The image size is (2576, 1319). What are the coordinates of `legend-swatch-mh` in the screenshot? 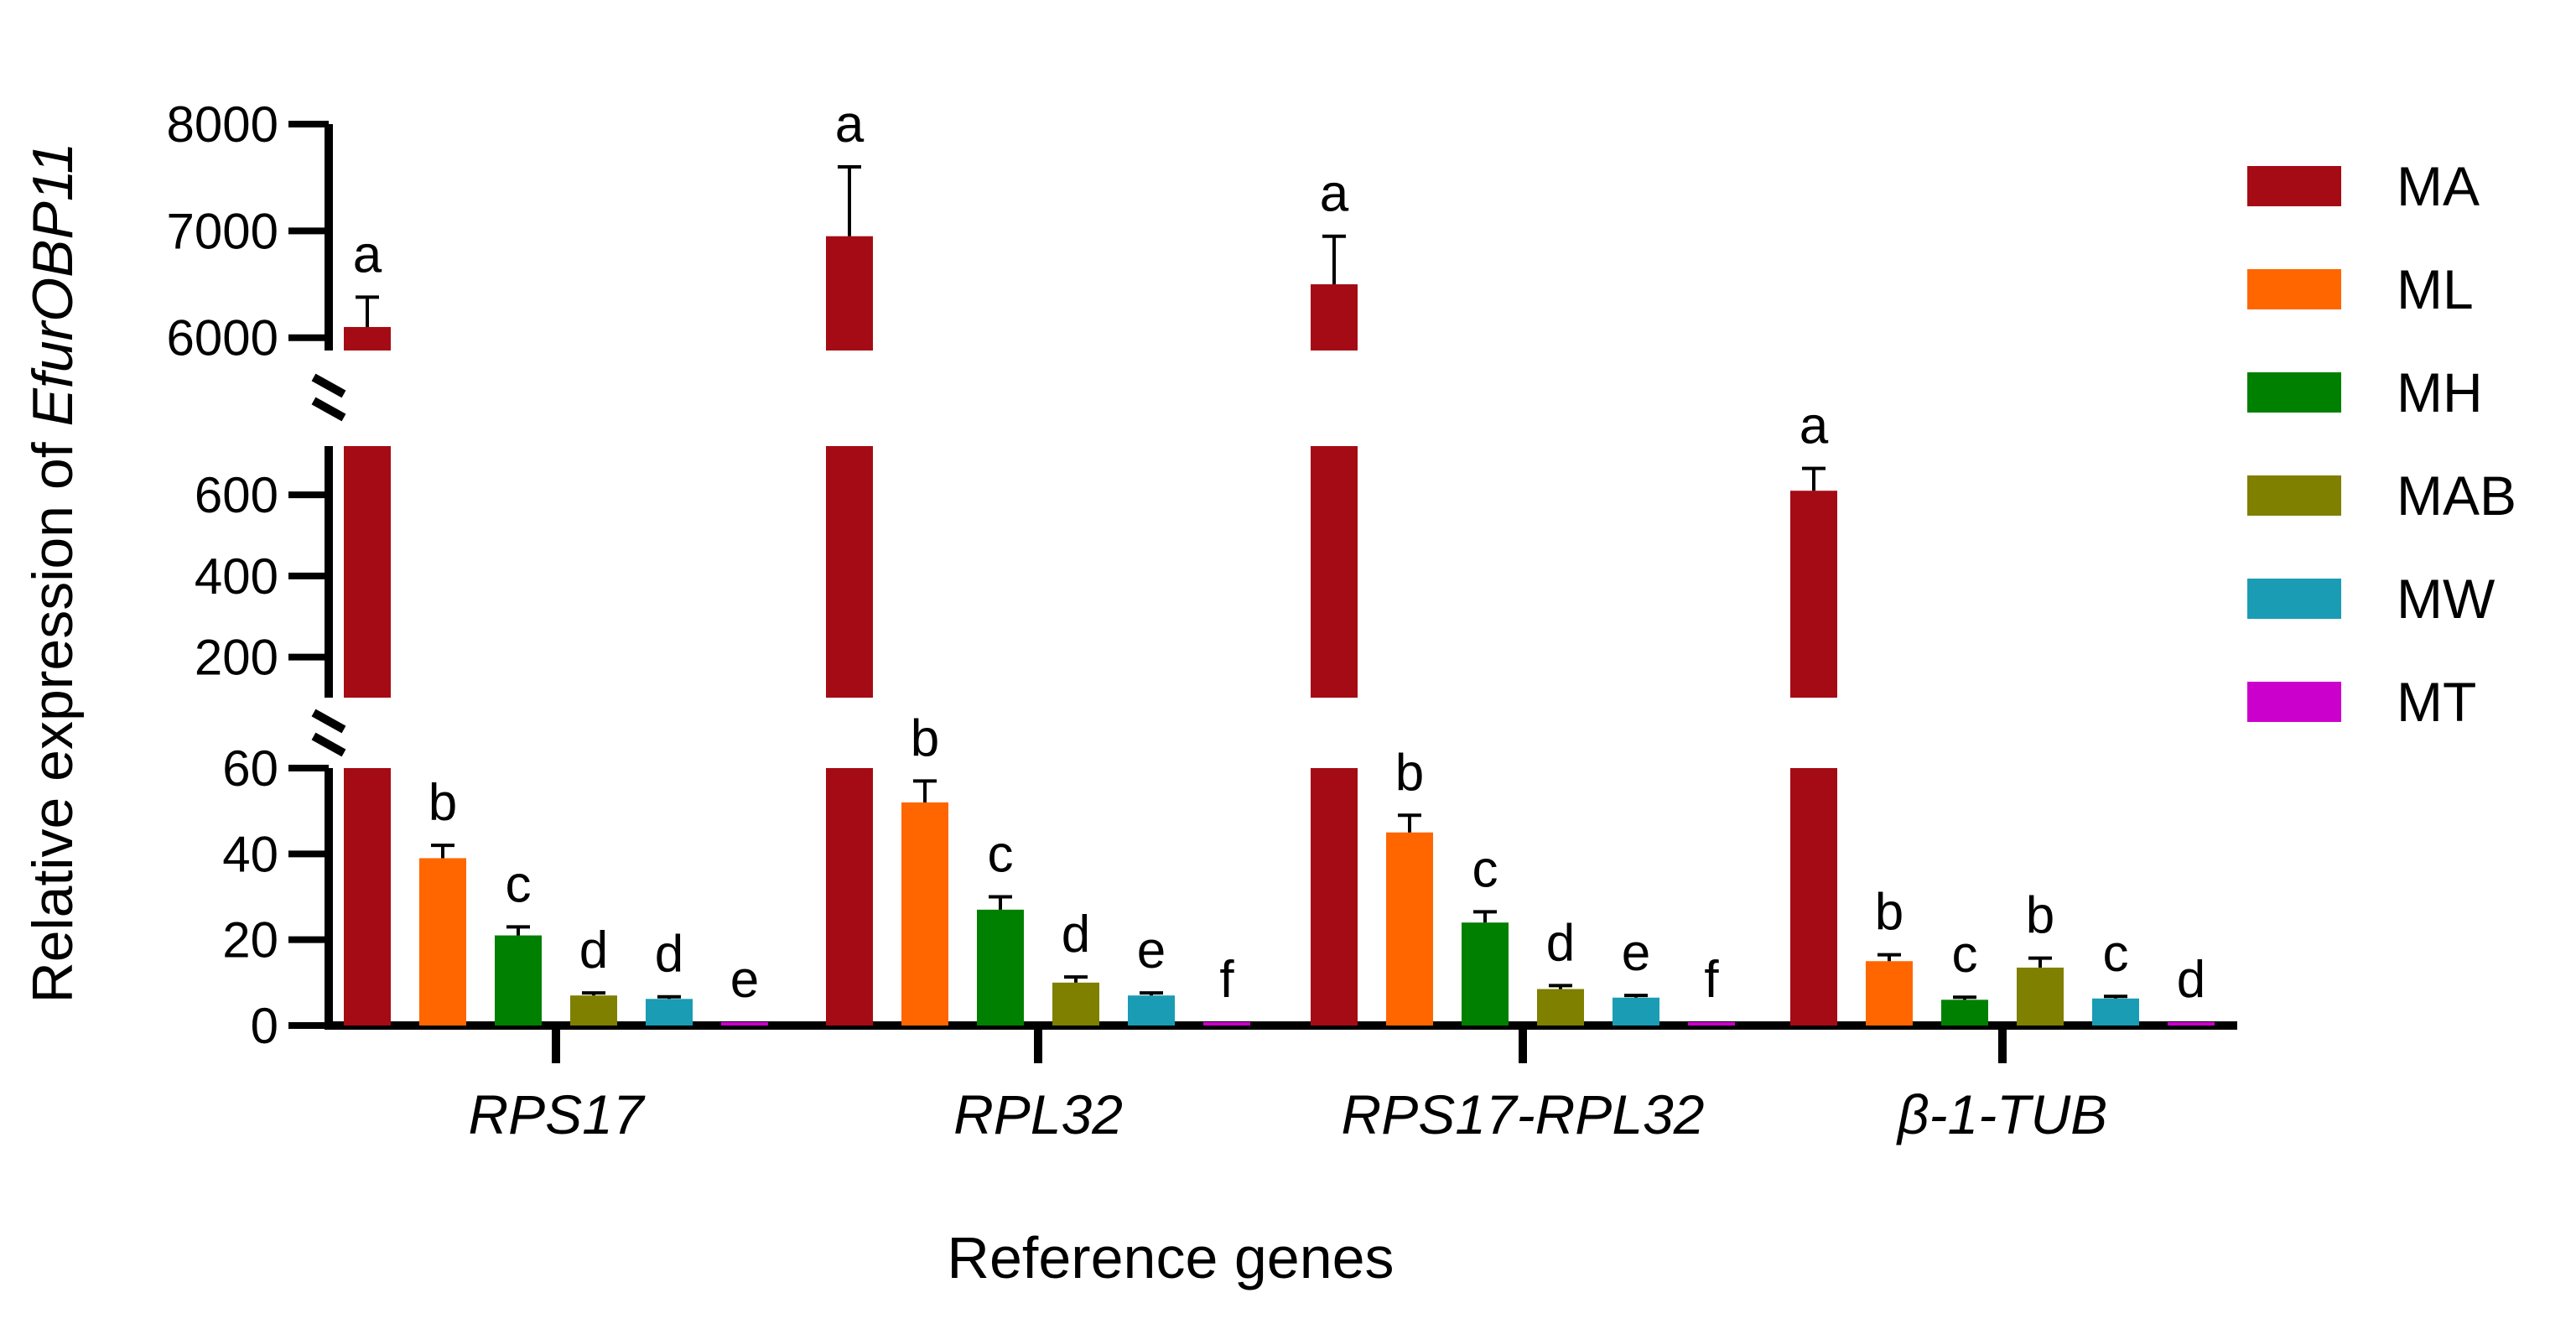 It's located at (2294, 392).